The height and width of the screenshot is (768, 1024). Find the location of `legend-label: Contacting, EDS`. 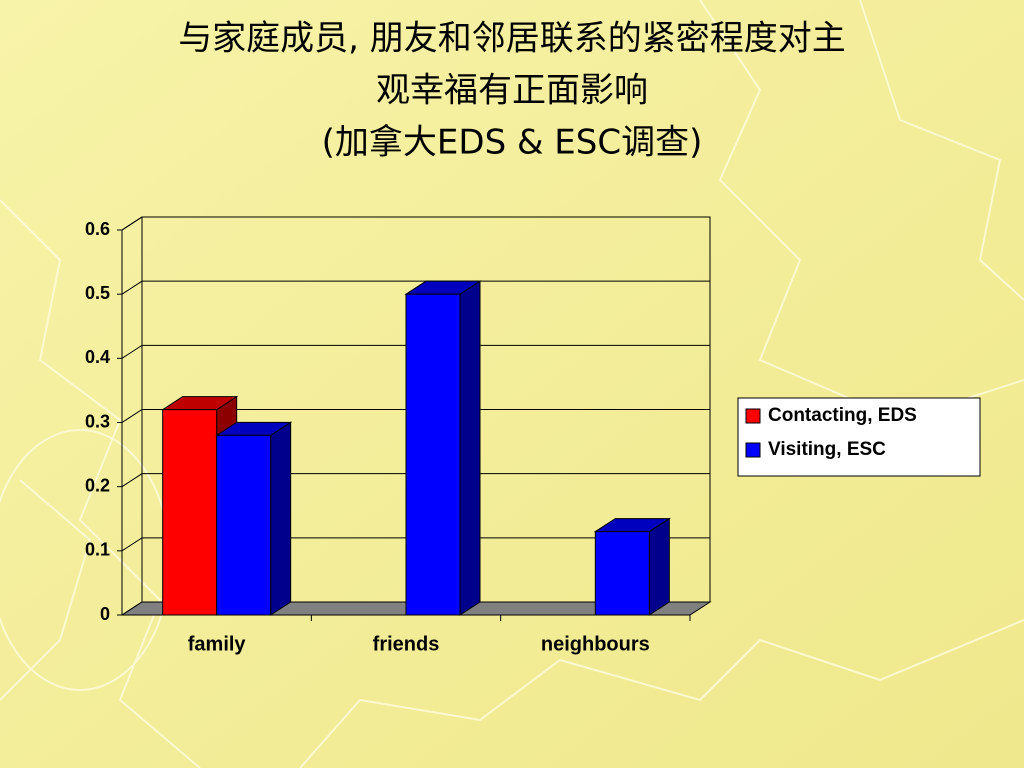

legend-label: Contacting, EDS is located at coordinates (842, 415).